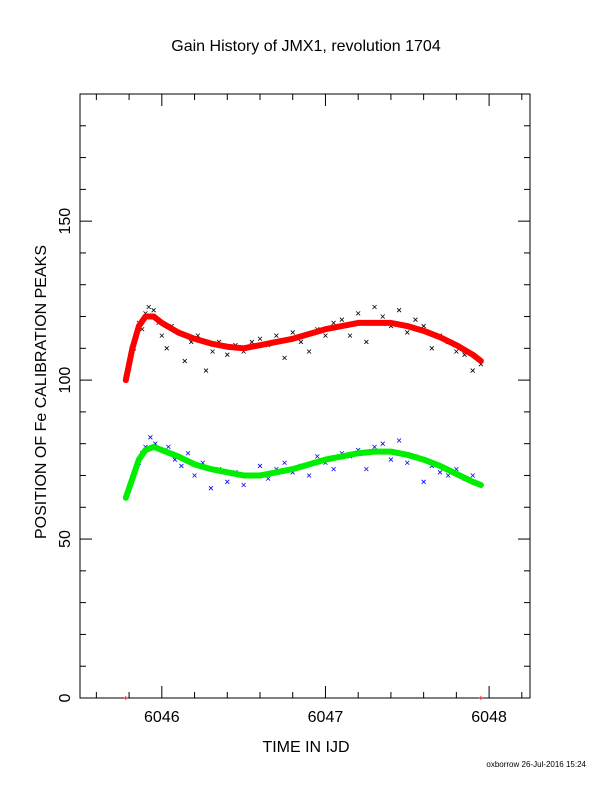 Image resolution: width=612 pixels, height=797 pixels. What do you see at coordinates (489, 717) in the screenshot?
I see `x-tick-label: 6048` at bounding box center [489, 717].